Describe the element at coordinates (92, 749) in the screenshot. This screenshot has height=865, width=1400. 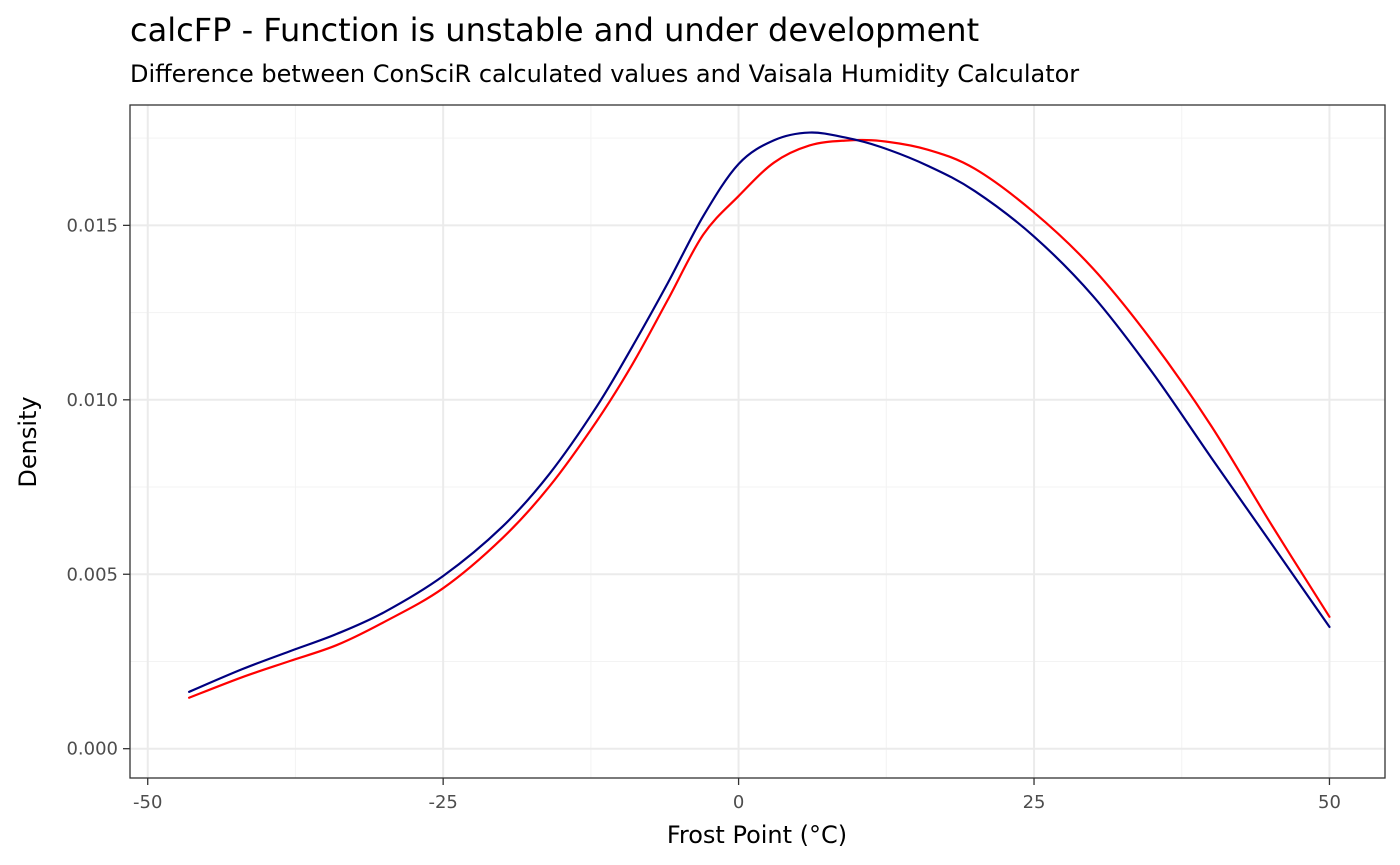
I see `y-tick-label: 0.000` at that location.